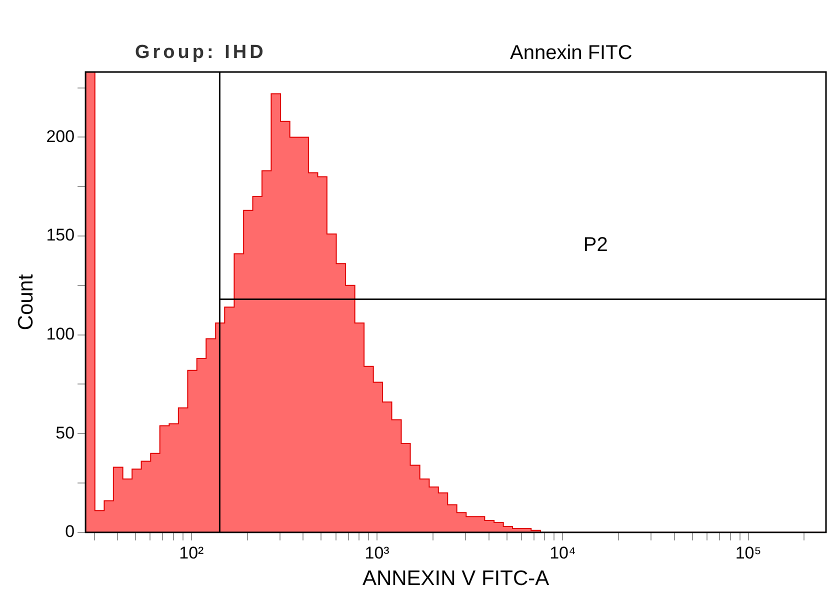 The width and height of the screenshot is (829, 596). What do you see at coordinates (748, 552) in the screenshot?
I see `x-tick-label: 10⁵` at bounding box center [748, 552].